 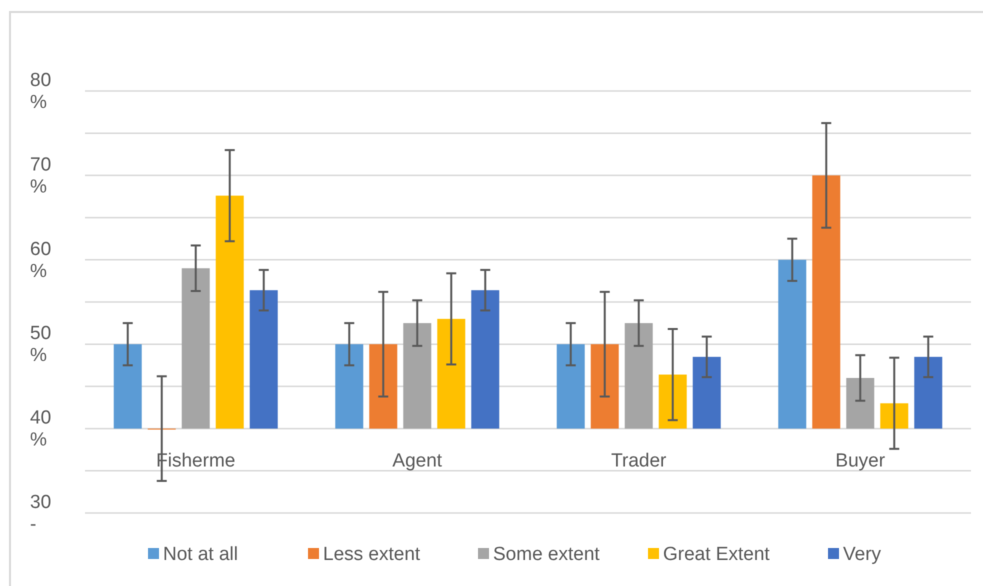 What do you see at coordinates (417, 461) in the screenshot?
I see `x-tick-label: Agent` at bounding box center [417, 461].